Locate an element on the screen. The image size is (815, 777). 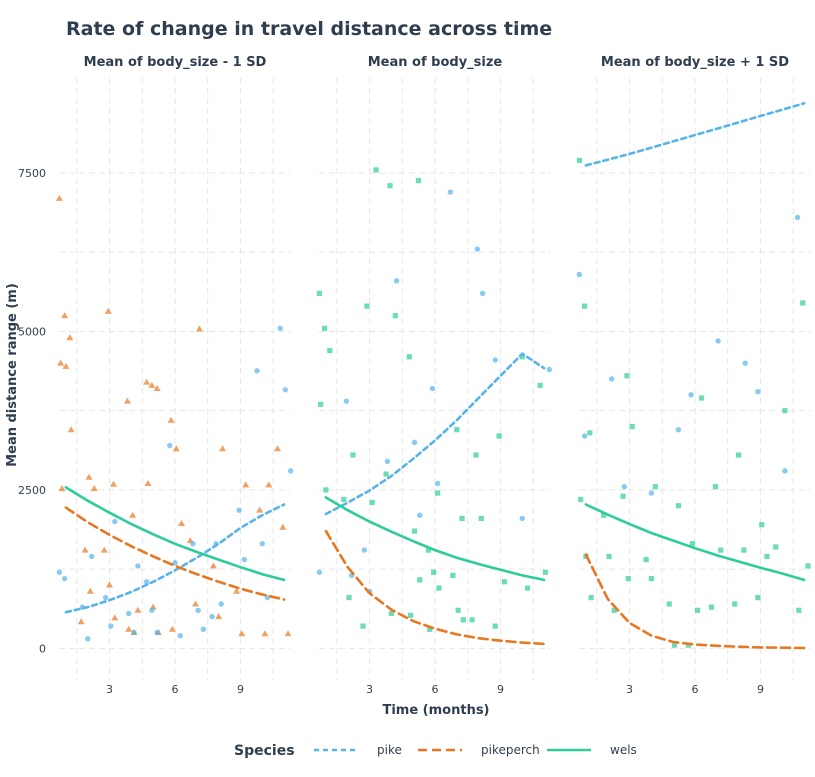
legend-title: Species is located at coordinates (264, 751).